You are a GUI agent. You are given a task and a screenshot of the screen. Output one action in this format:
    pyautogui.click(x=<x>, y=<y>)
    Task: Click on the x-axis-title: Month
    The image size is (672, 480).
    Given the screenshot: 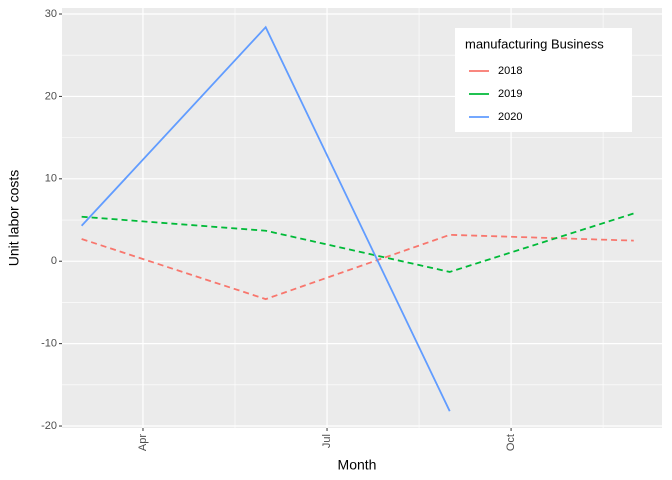 What is the action you would take?
    pyautogui.click(x=357, y=465)
    